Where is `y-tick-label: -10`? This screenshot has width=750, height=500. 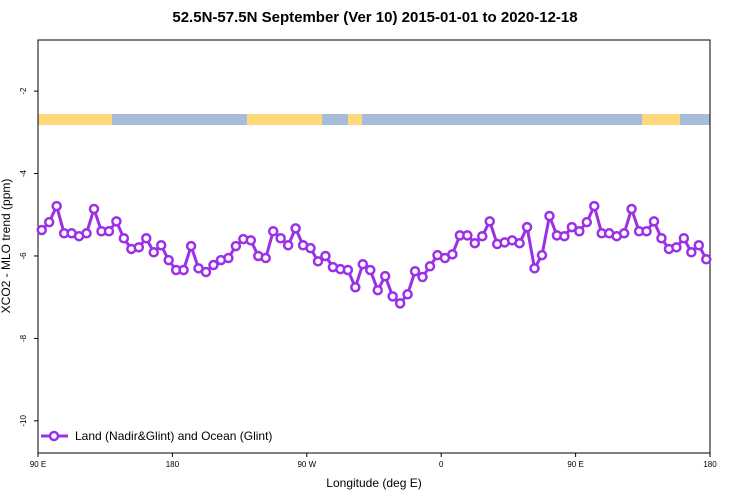 y-tick-label: -10 is located at coordinates (23, 421).